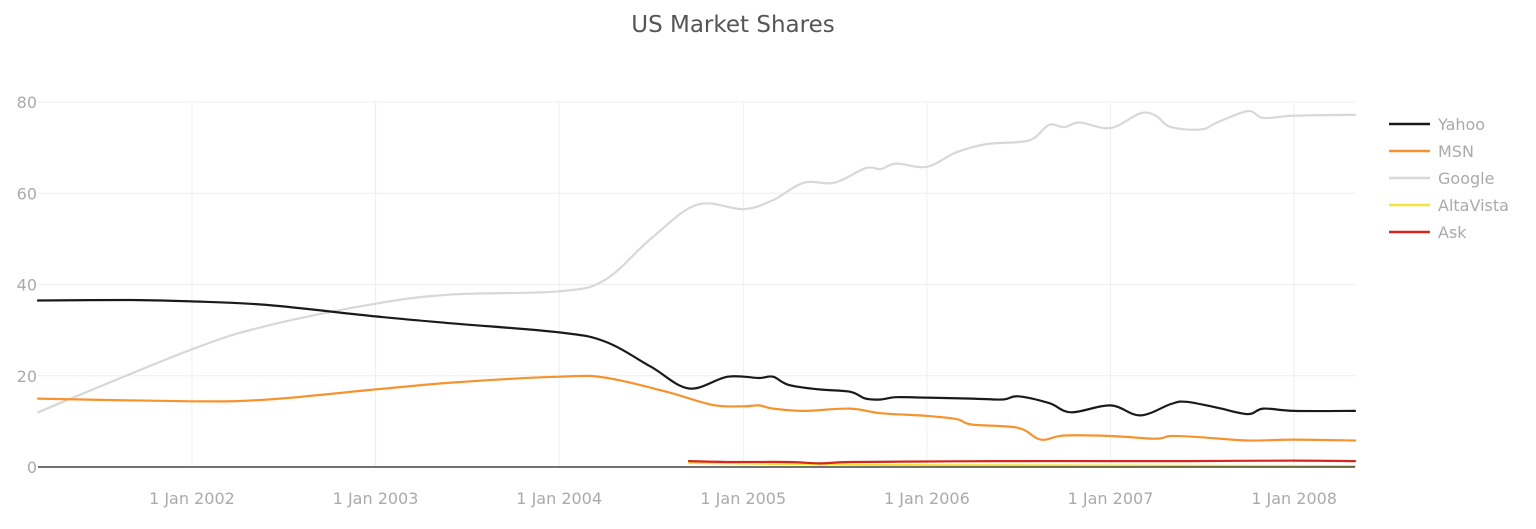 The height and width of the screenshot is (529, 1536). What do you see at coordinates (732, 25) in the screenshot?
I see `chart-title: US Market Shares` at bounding box center [732, 25].